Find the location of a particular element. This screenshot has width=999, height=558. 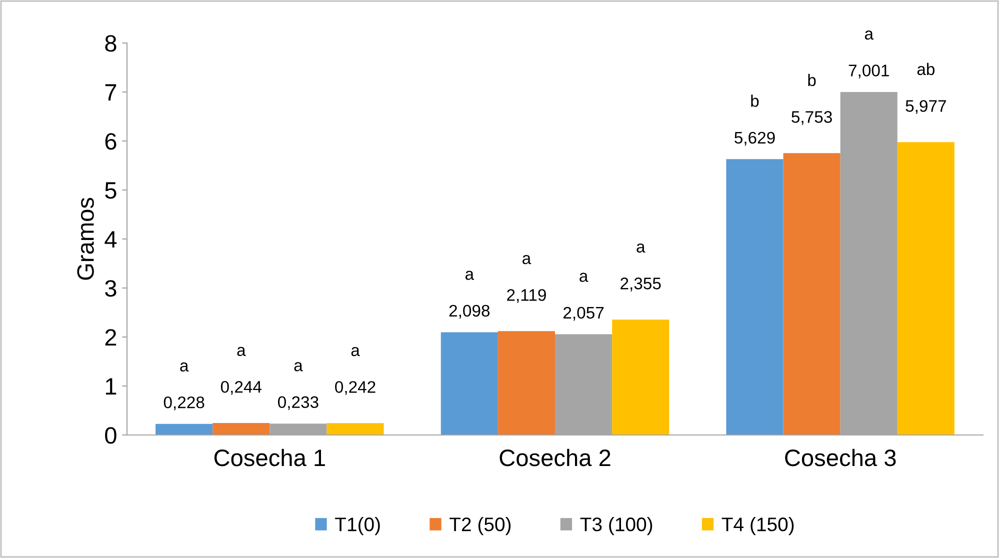

x-tick-label: Cosecha 3 is located at coordinates (840, 457).